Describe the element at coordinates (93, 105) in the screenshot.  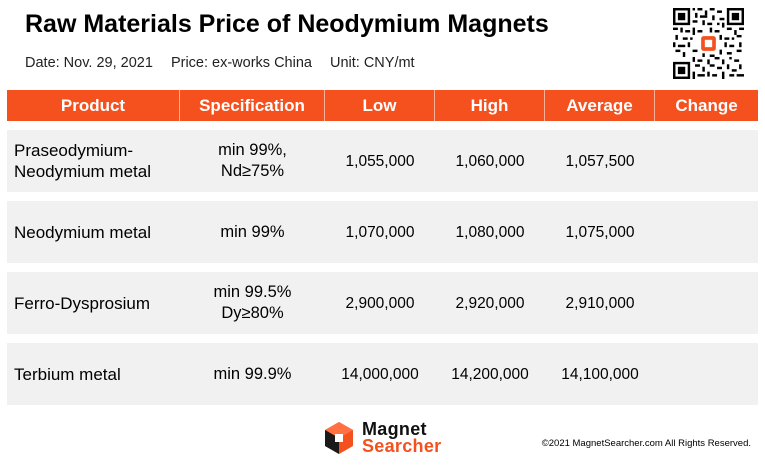
I see `column-header-product: Product` at that location.